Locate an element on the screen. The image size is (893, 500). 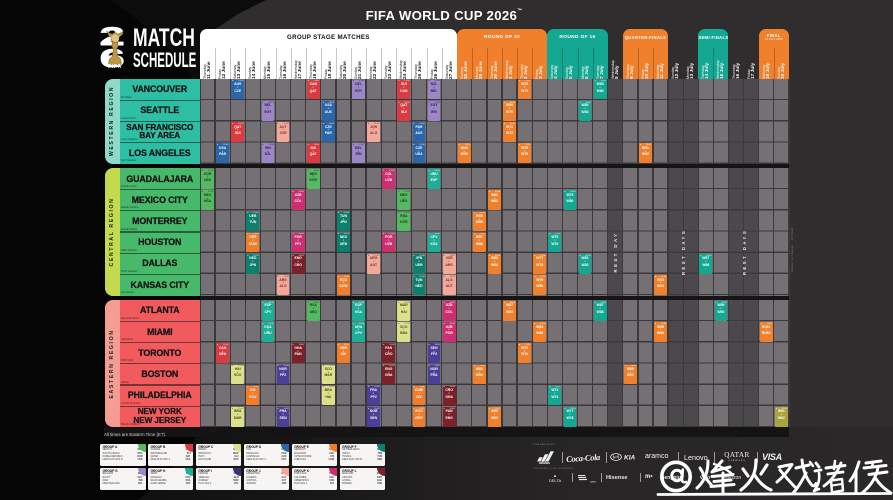
svg-text: KIA is located at coordinates (630, 458).